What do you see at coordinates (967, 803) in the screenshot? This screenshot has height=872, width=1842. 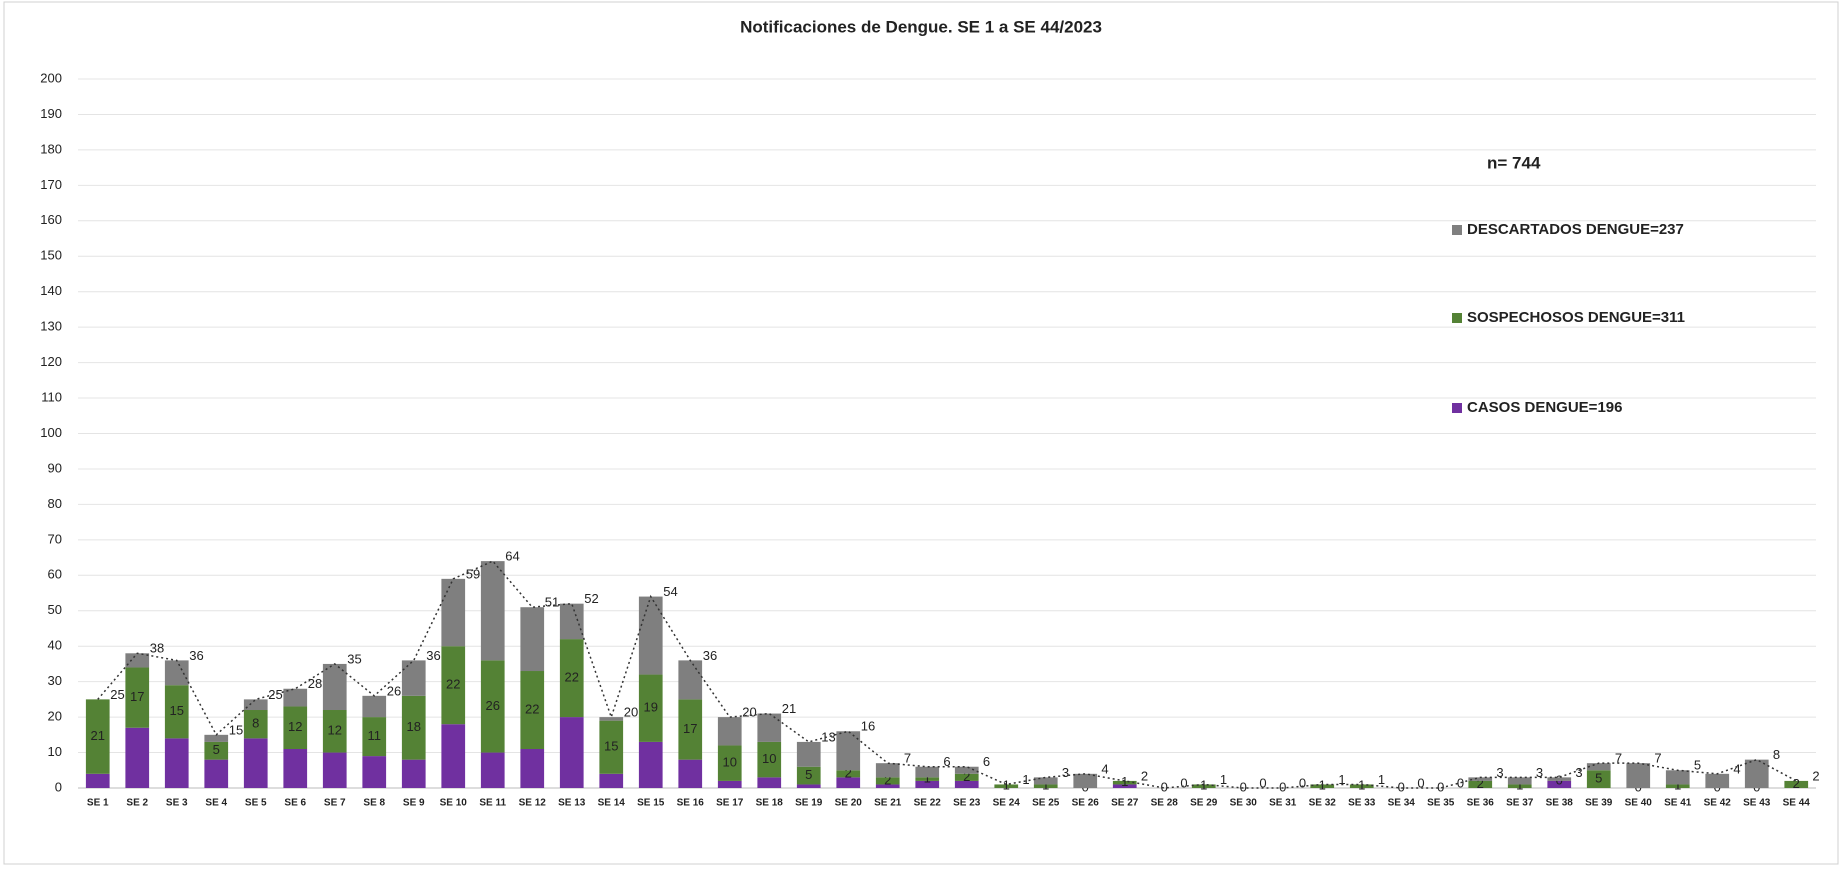 I see `x-tick-label: SE 23` at bounding box center [967, 803].